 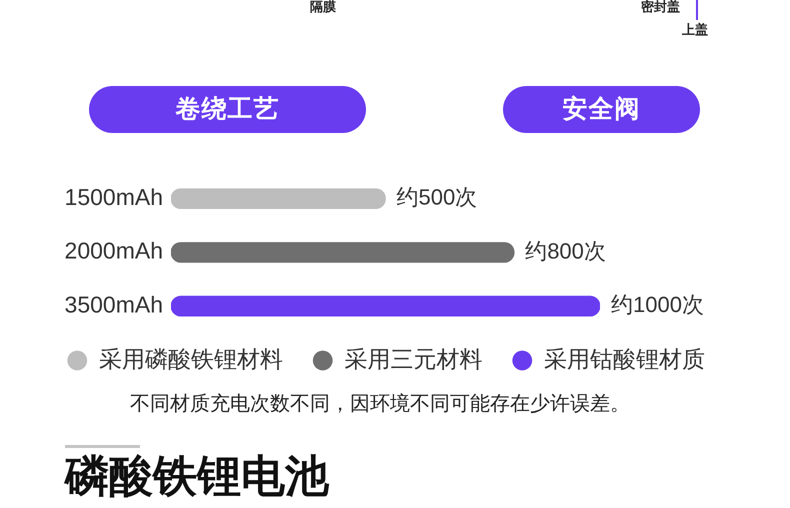 What do you see at coordinates (695, 30) in the screenshot?
I see `text: 上盖` at bounding box center [695, 30].